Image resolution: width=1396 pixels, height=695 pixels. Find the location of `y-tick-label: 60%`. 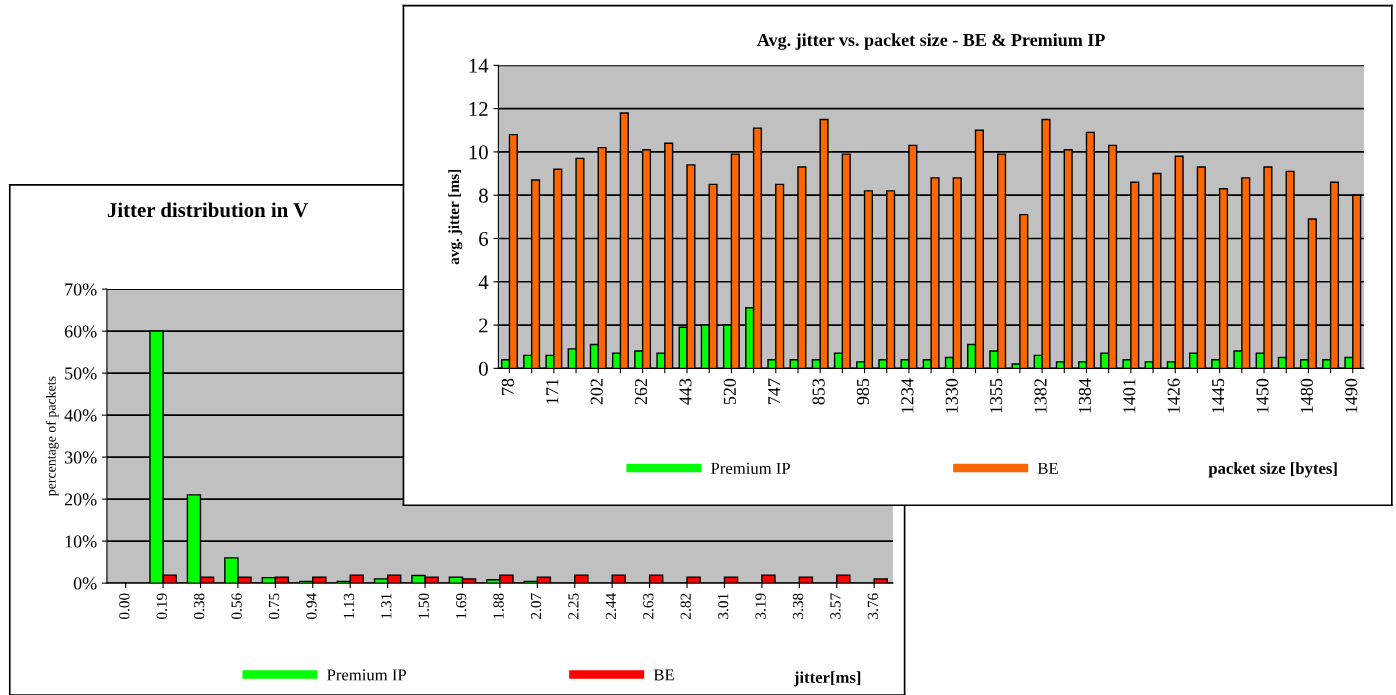

y-tick-label: 60% is located at coordinates (80, 331).